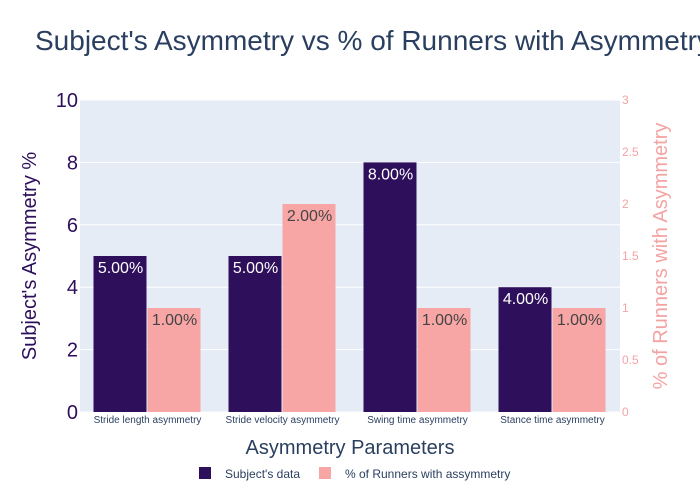  What do you see at coordinates (67, 101) in the screenshot?
I see `y-tick-left: 10` at bounding box center [67, 101].